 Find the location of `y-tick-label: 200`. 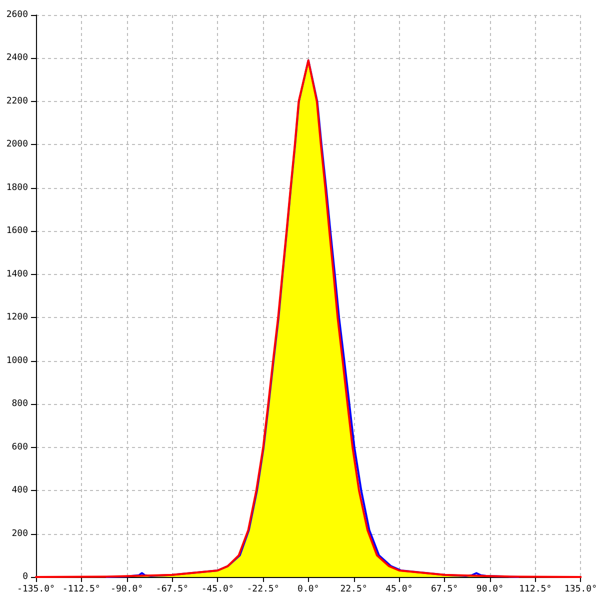

y-tick-label: 200 is located at coordinates (20, 533).